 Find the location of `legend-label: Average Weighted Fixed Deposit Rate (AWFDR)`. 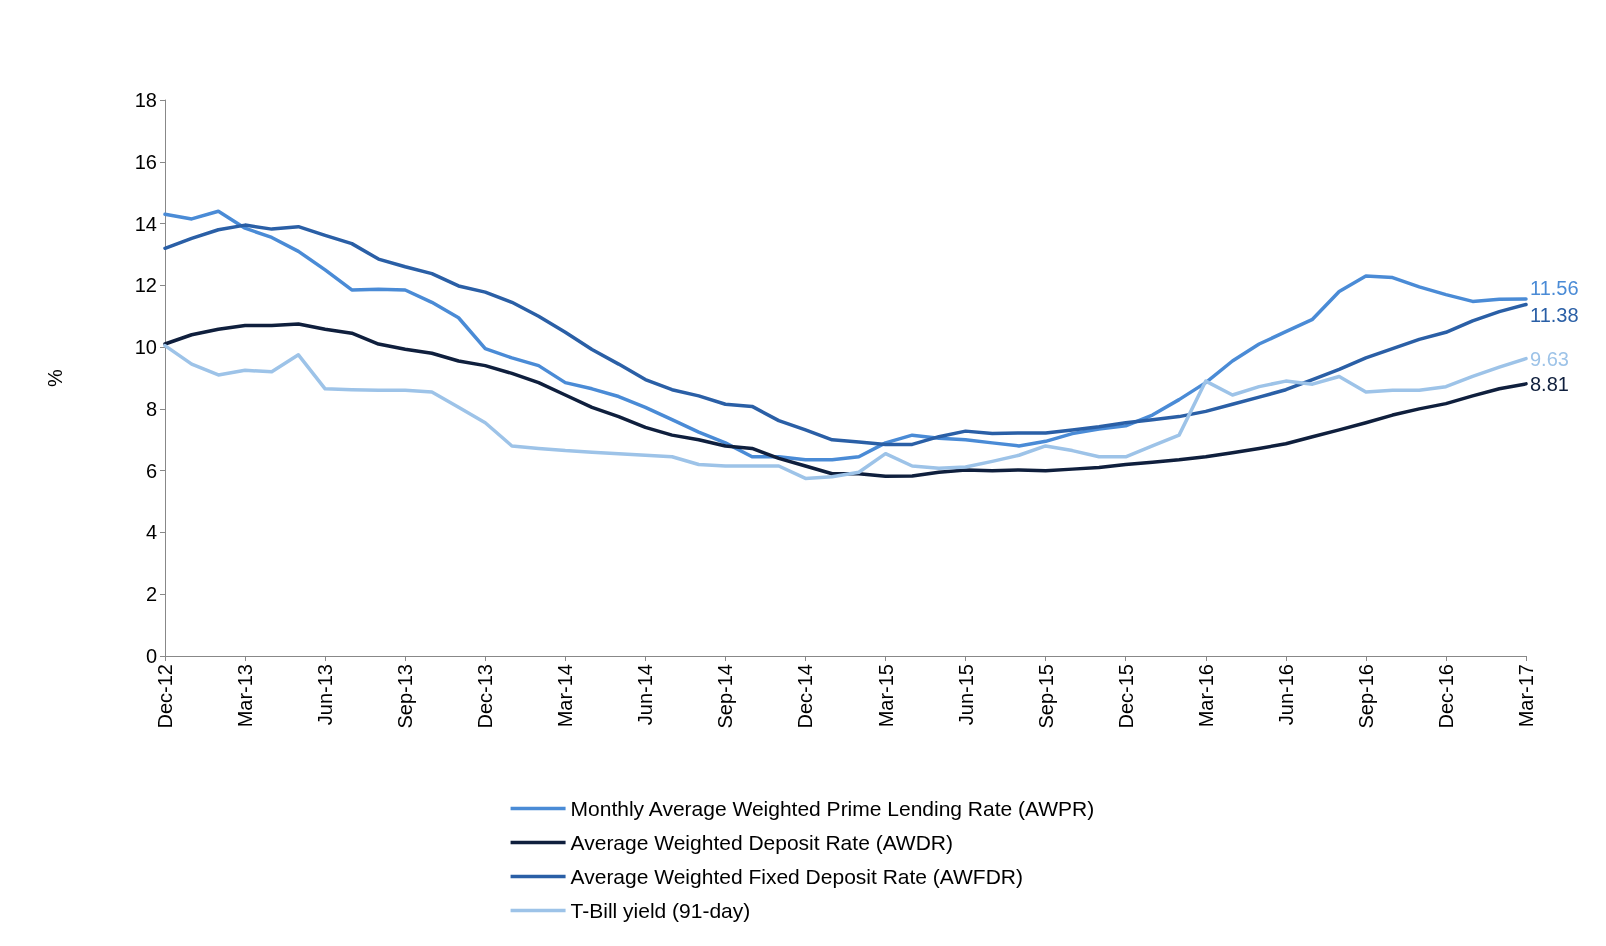

legend-label: Average Weighted Fixed Deposit Rate (AWFDR) is located at coordinates (797, 876).